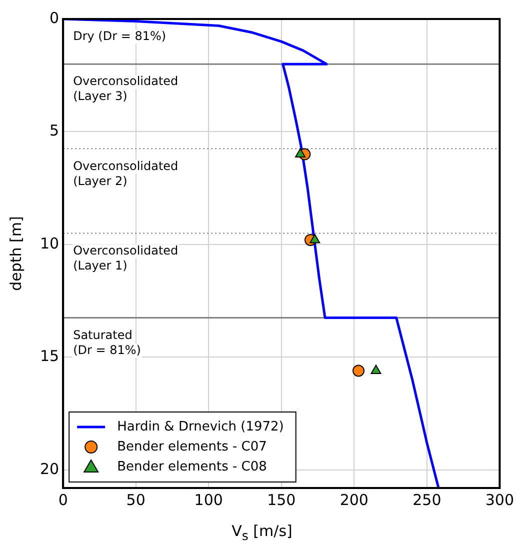  Describe the element at coordinates (427, 499) in the screenshot. I see `x-tick-label: 250` at that location.